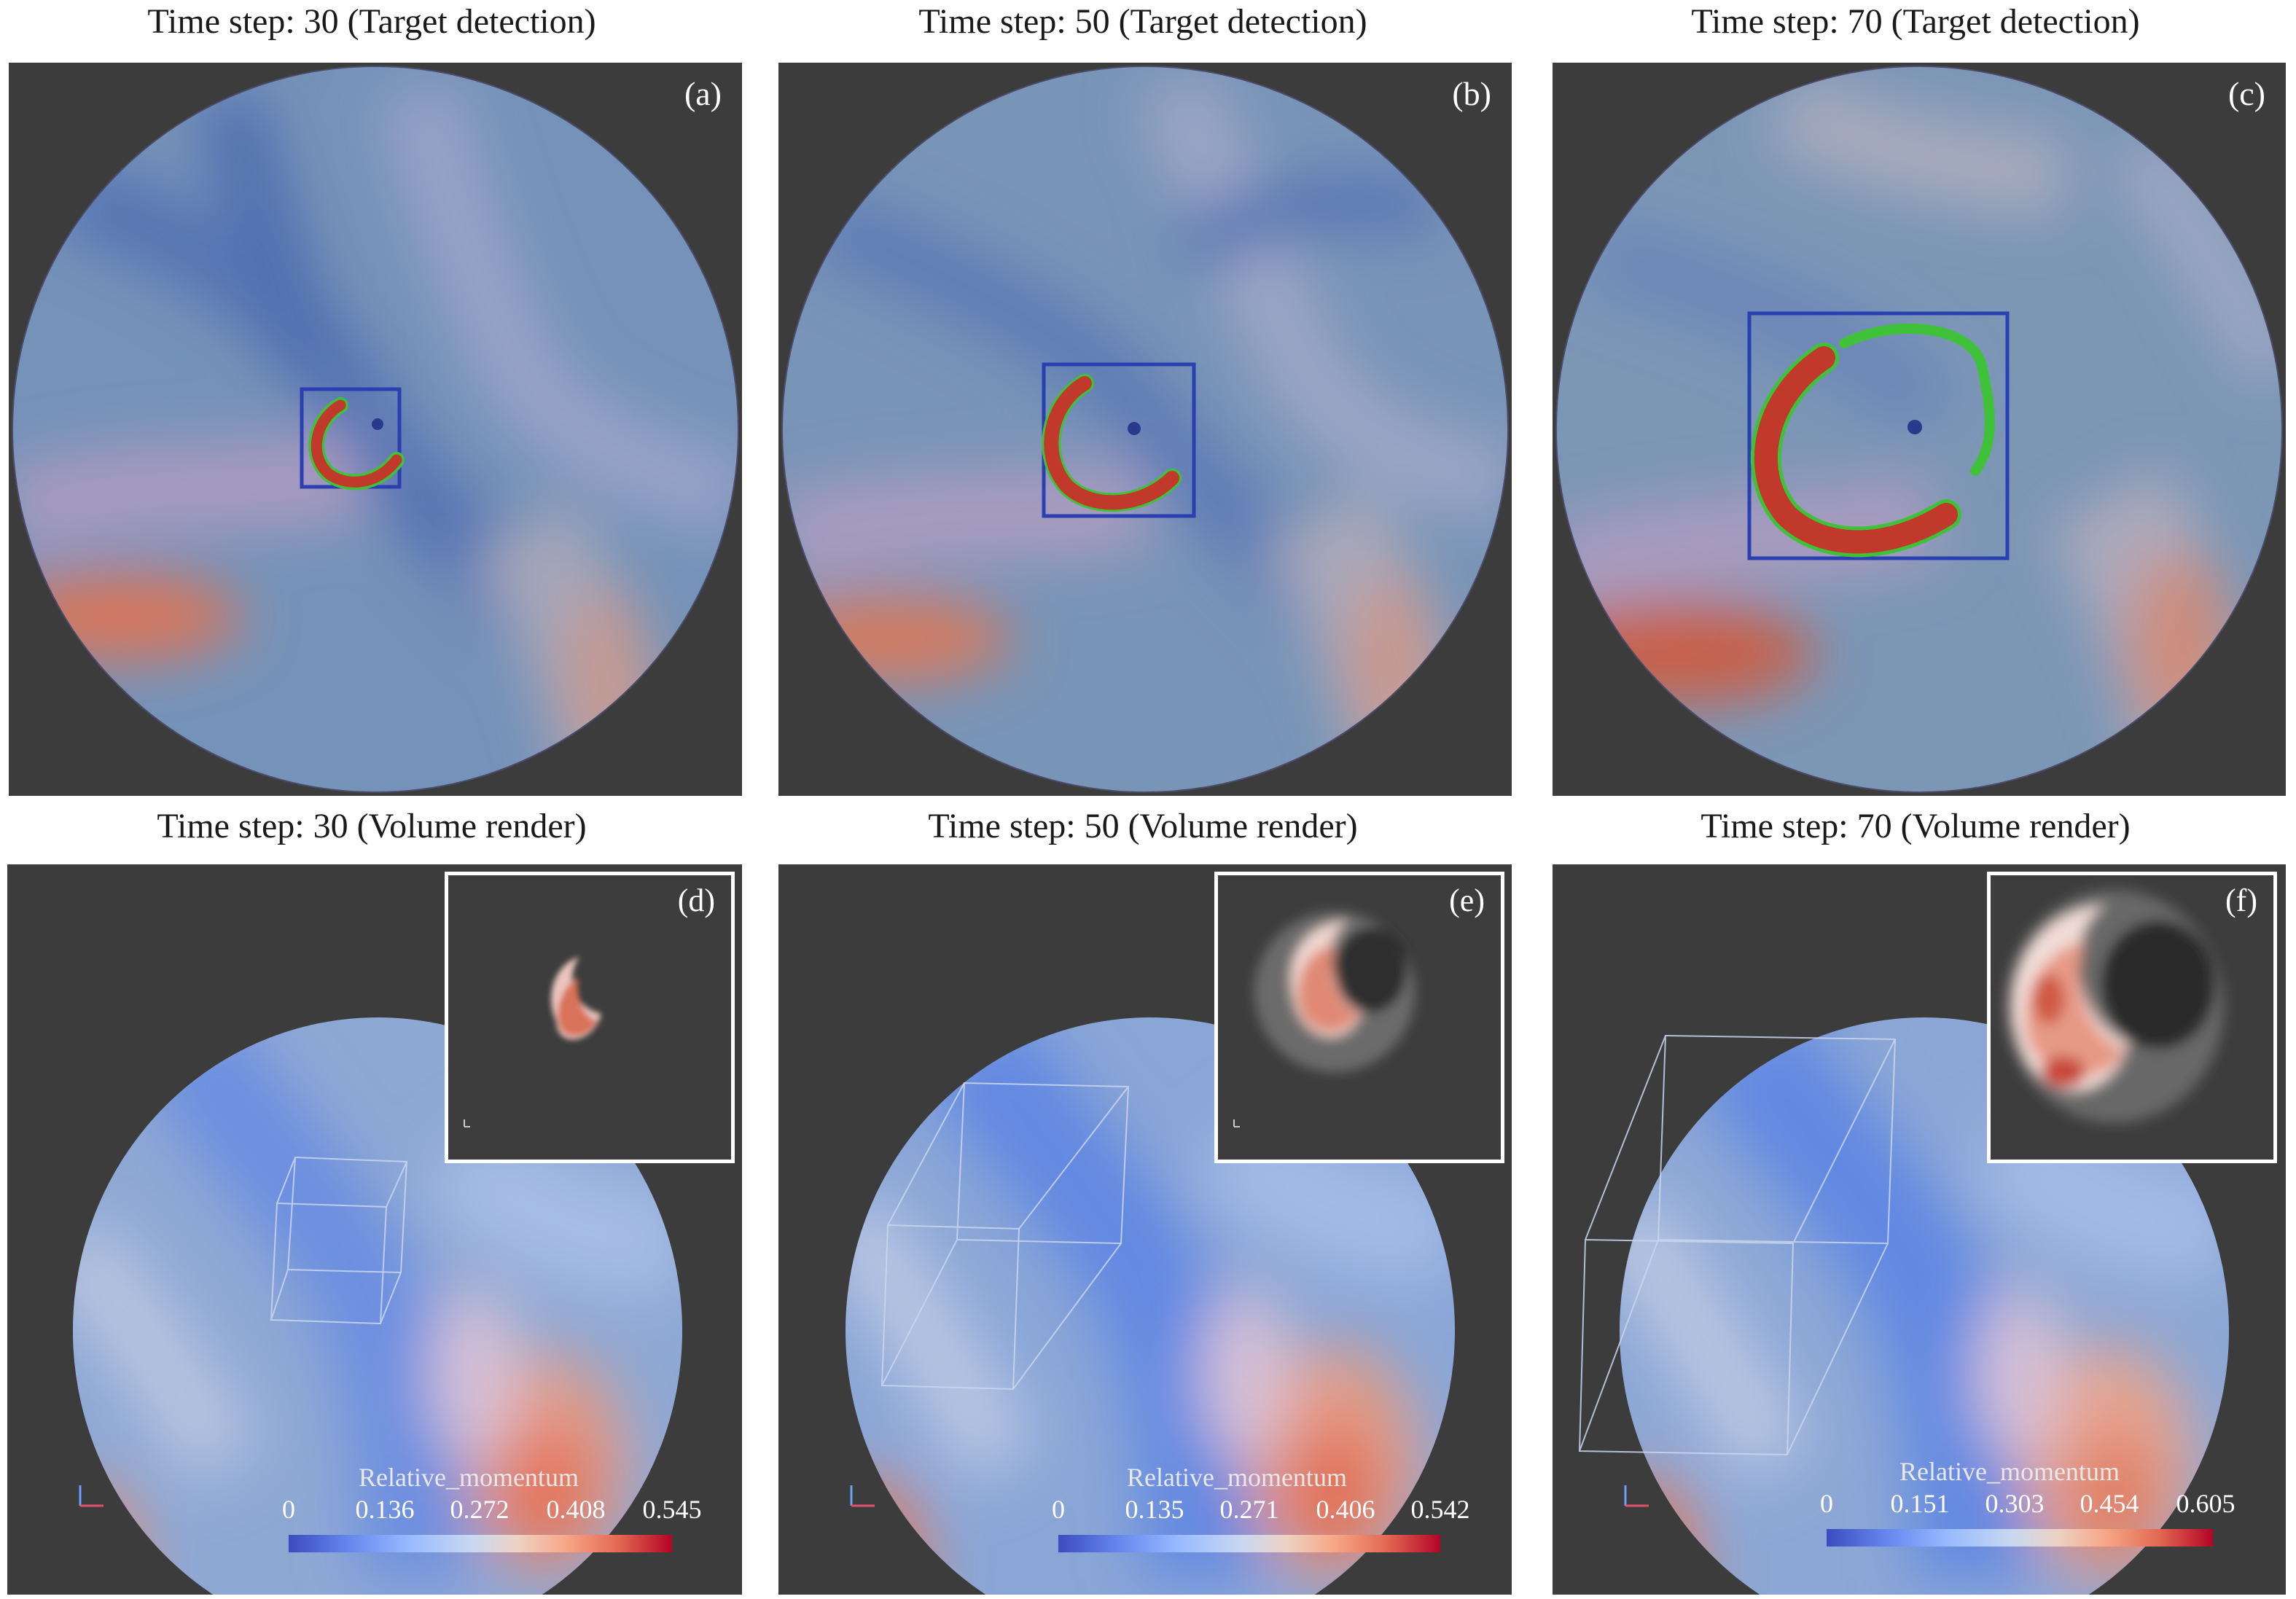  What do you see at coordinates (1916, 21) in the screenshot?
I see `panel-c-title: Time step: 70 (Target detection)` at bounding box center [1916, 21].